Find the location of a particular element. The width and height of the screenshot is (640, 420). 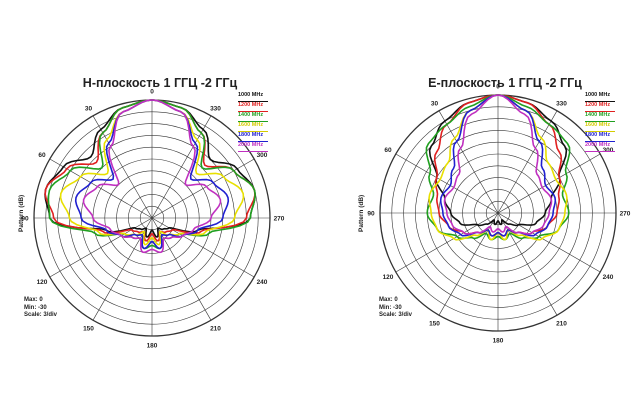

chart-title: H-плоскость 1 ГГЦ -2 ГГц is located at coordinates (160, 83).